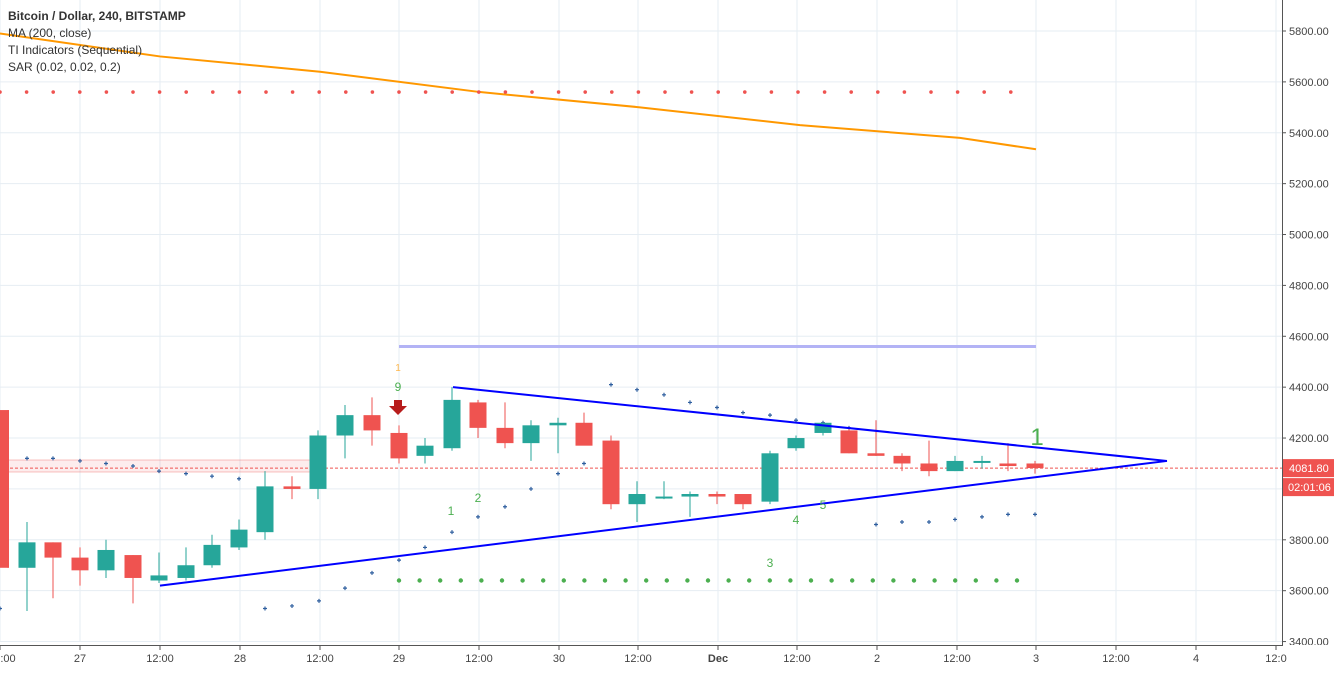 Image resolution: width=1334 pixels, height=675 pixels. I want to click on td-count-9: 9, so click(398, 387).